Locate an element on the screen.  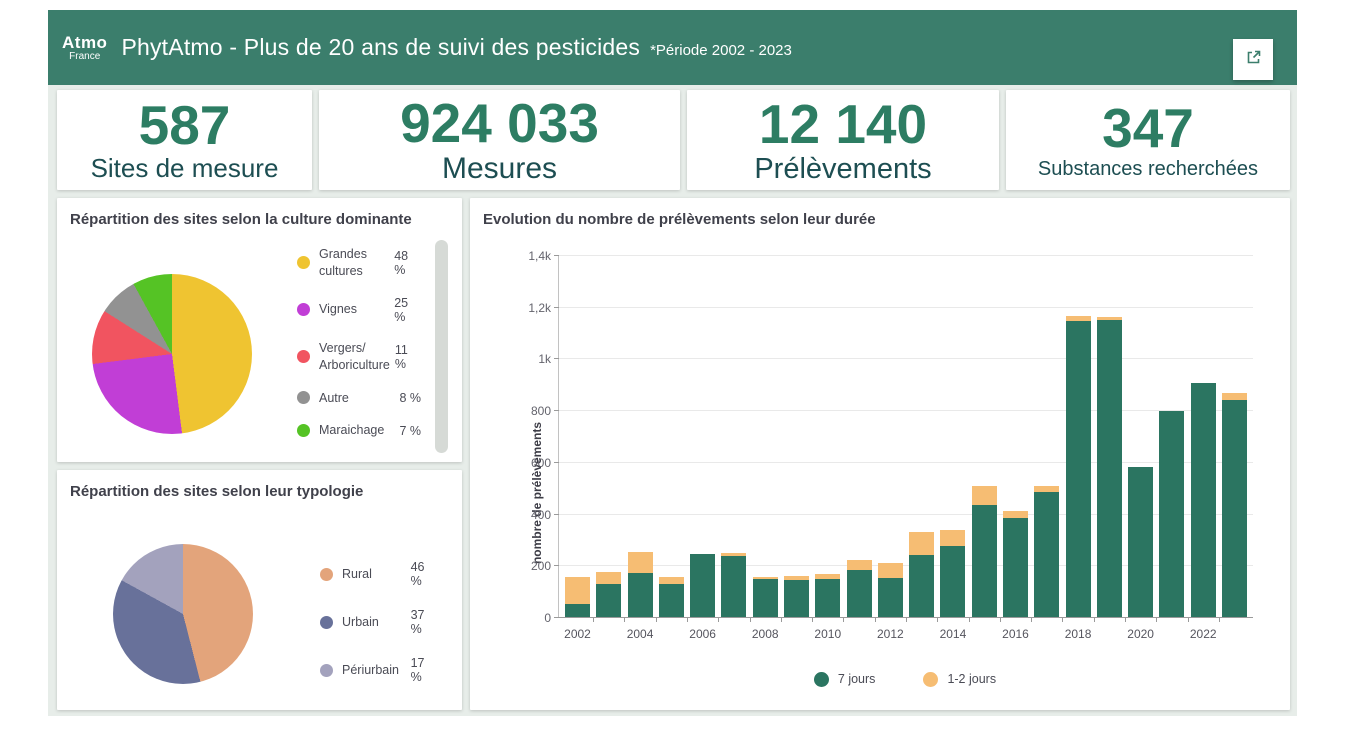
bar-2007 is located at coordinates (734, 585).